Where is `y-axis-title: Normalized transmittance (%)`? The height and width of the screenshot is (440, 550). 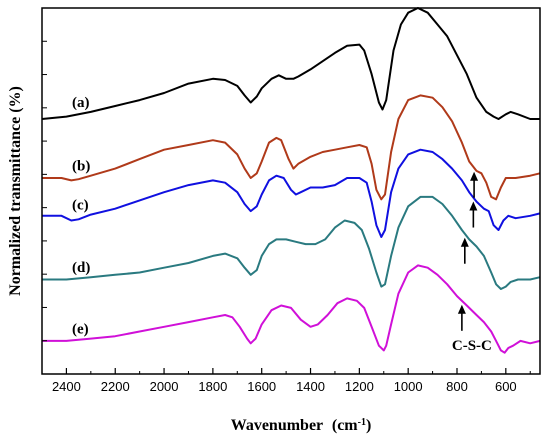
y-axis-title: Normalized transmittance (%) is located at coordinates (15, 191).